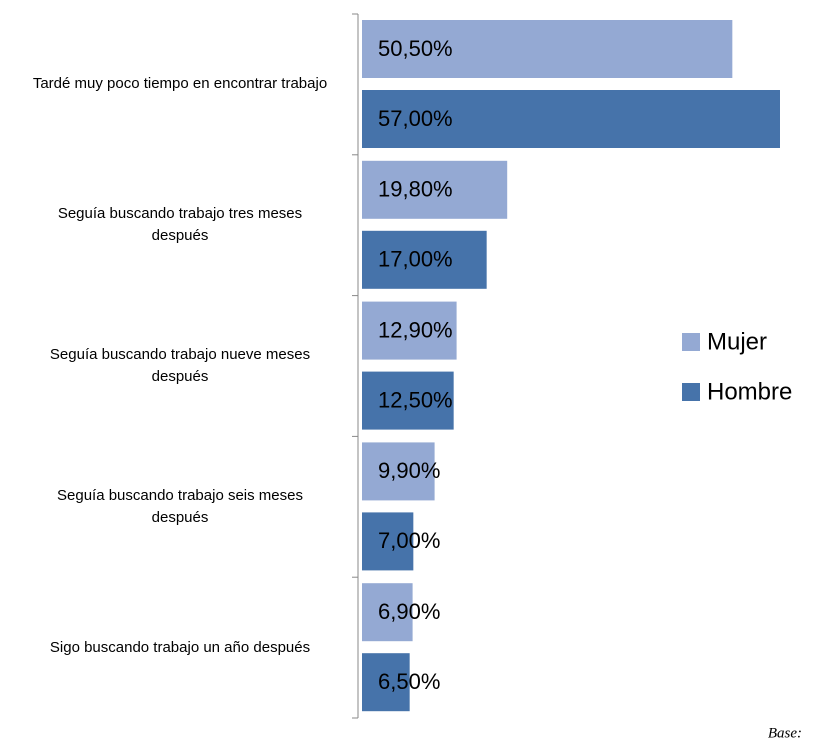 This screenshot has height=744, width=814. Describe the element at coordinates (415, 189) in the screenshot. I see `value-label: 19,80%` at that location.